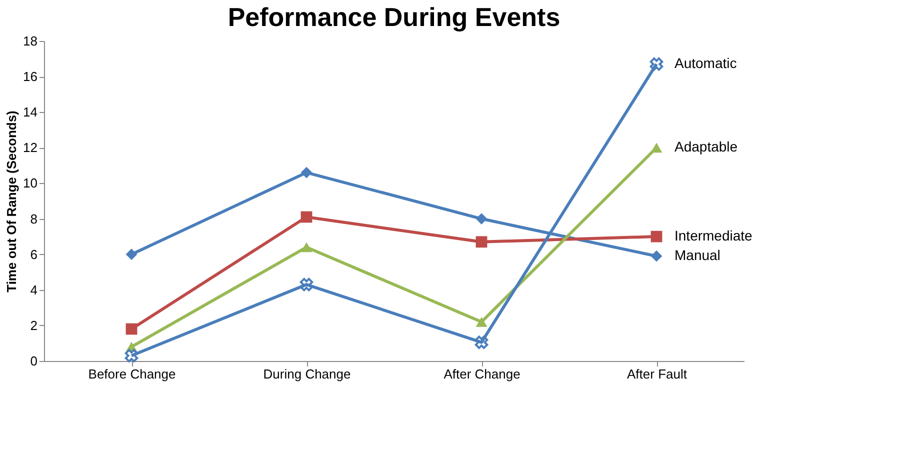 This screenshot has width=897, height=451. Describe the element at coordinates (706, 146) in the screenshot. I see `series-label: Adaptable` at that location.